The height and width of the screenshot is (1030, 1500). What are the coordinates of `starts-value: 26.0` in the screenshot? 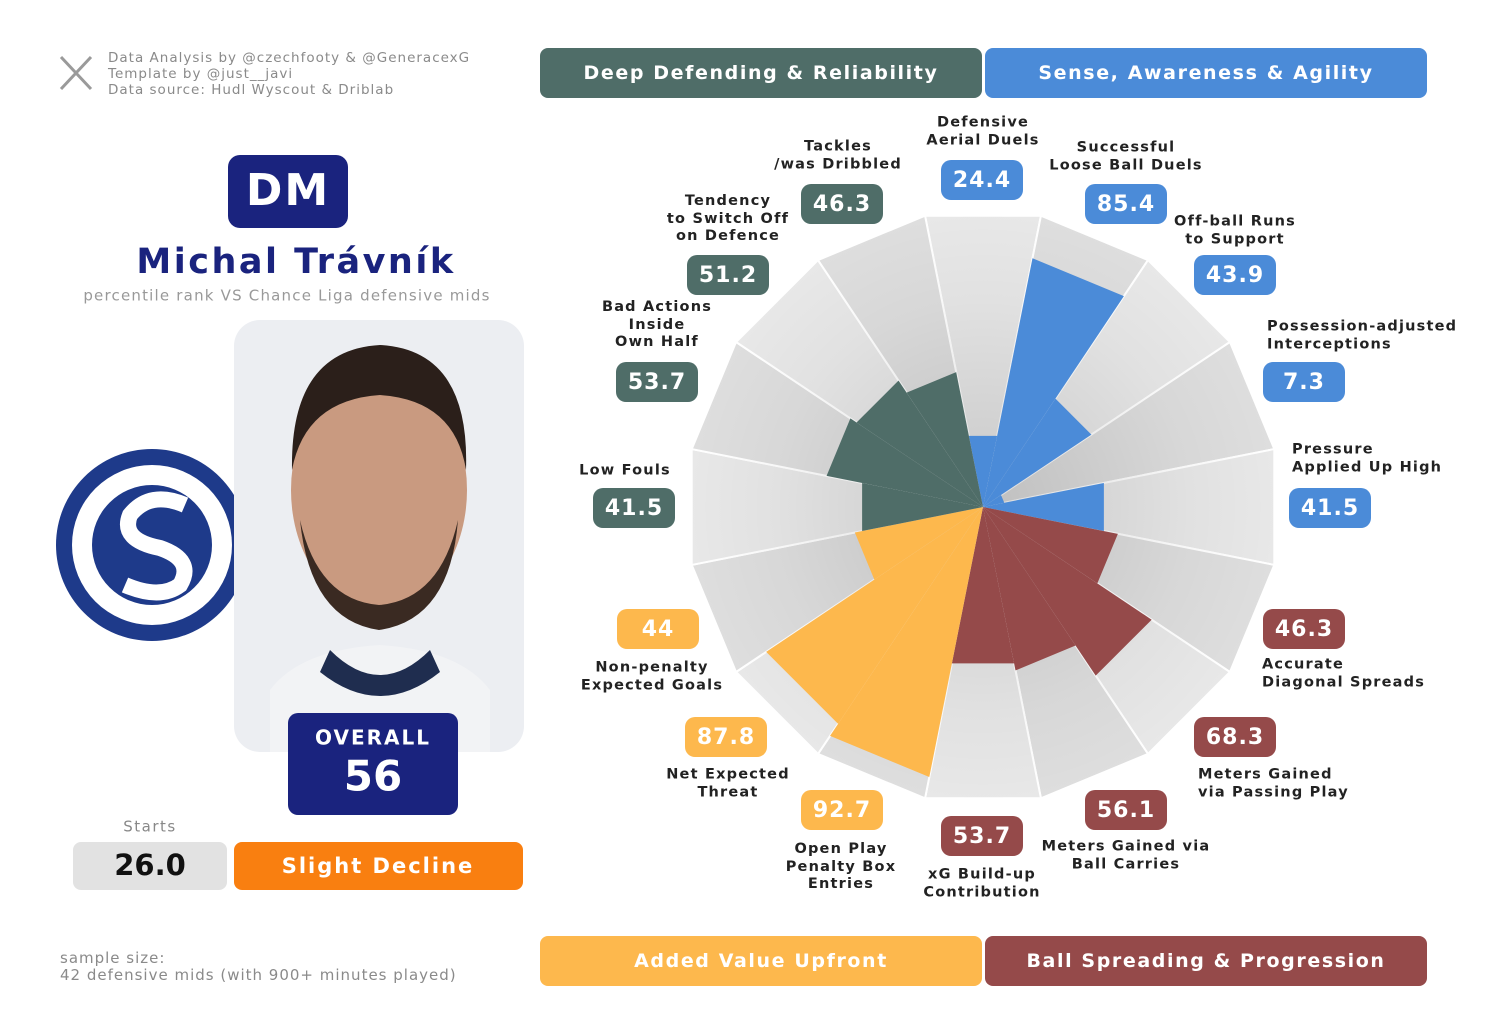 It's located at (150, 865).